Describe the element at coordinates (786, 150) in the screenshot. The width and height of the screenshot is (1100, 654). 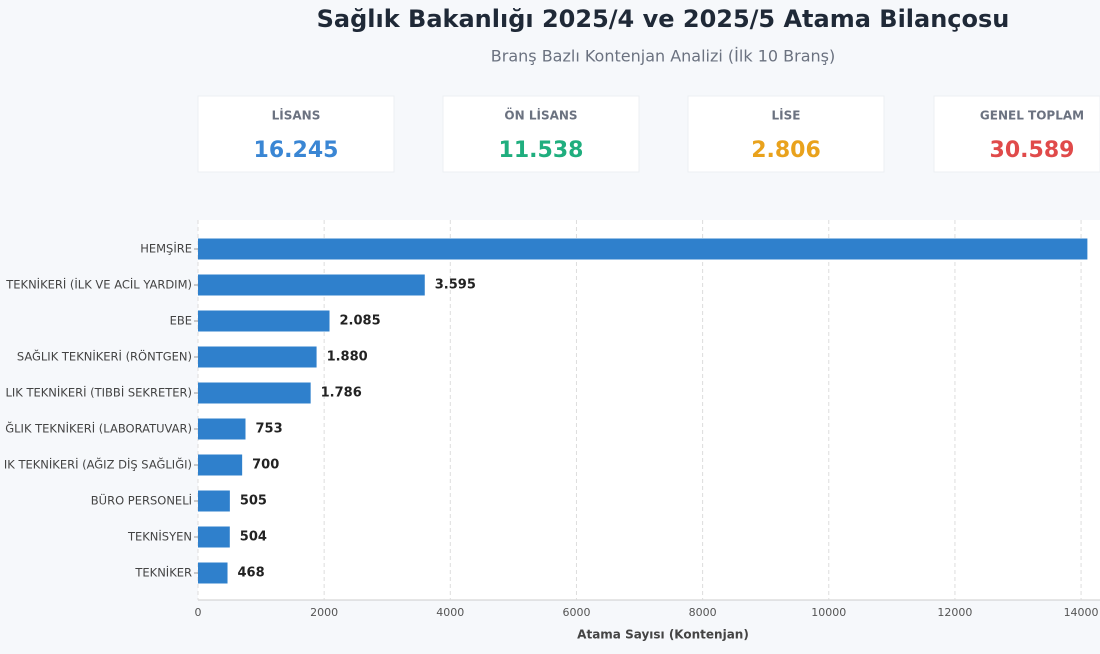
I see `card-value: 2.806` at that location.